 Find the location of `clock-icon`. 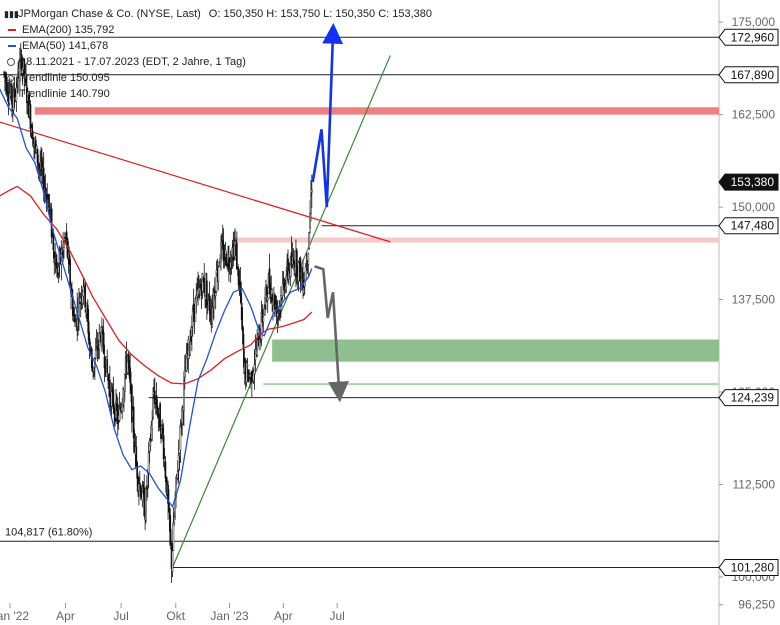

clock-icon is located at coordinates (11, 62).